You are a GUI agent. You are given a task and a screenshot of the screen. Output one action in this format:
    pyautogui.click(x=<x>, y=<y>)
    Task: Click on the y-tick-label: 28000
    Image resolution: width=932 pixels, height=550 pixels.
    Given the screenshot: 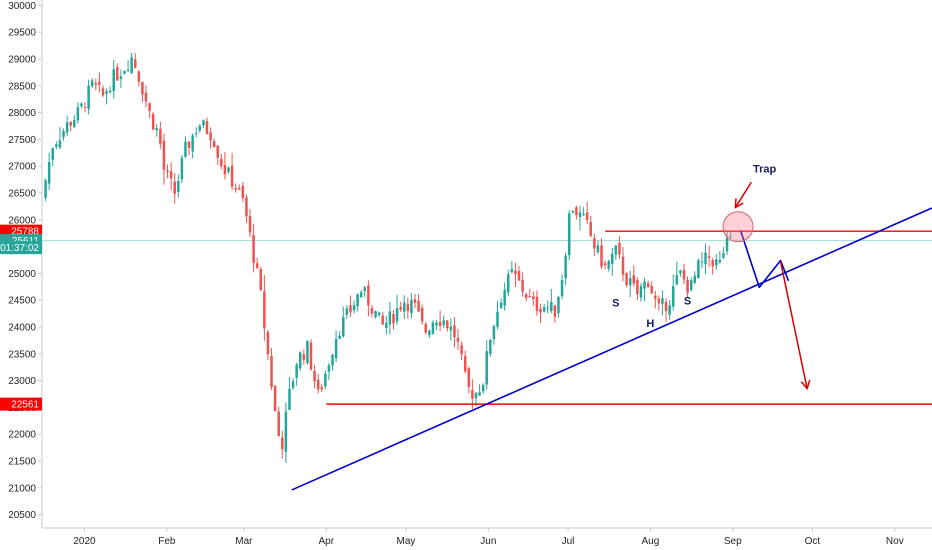 What is the action you would take?
    pyautogui.click(x=22, y=113)
    